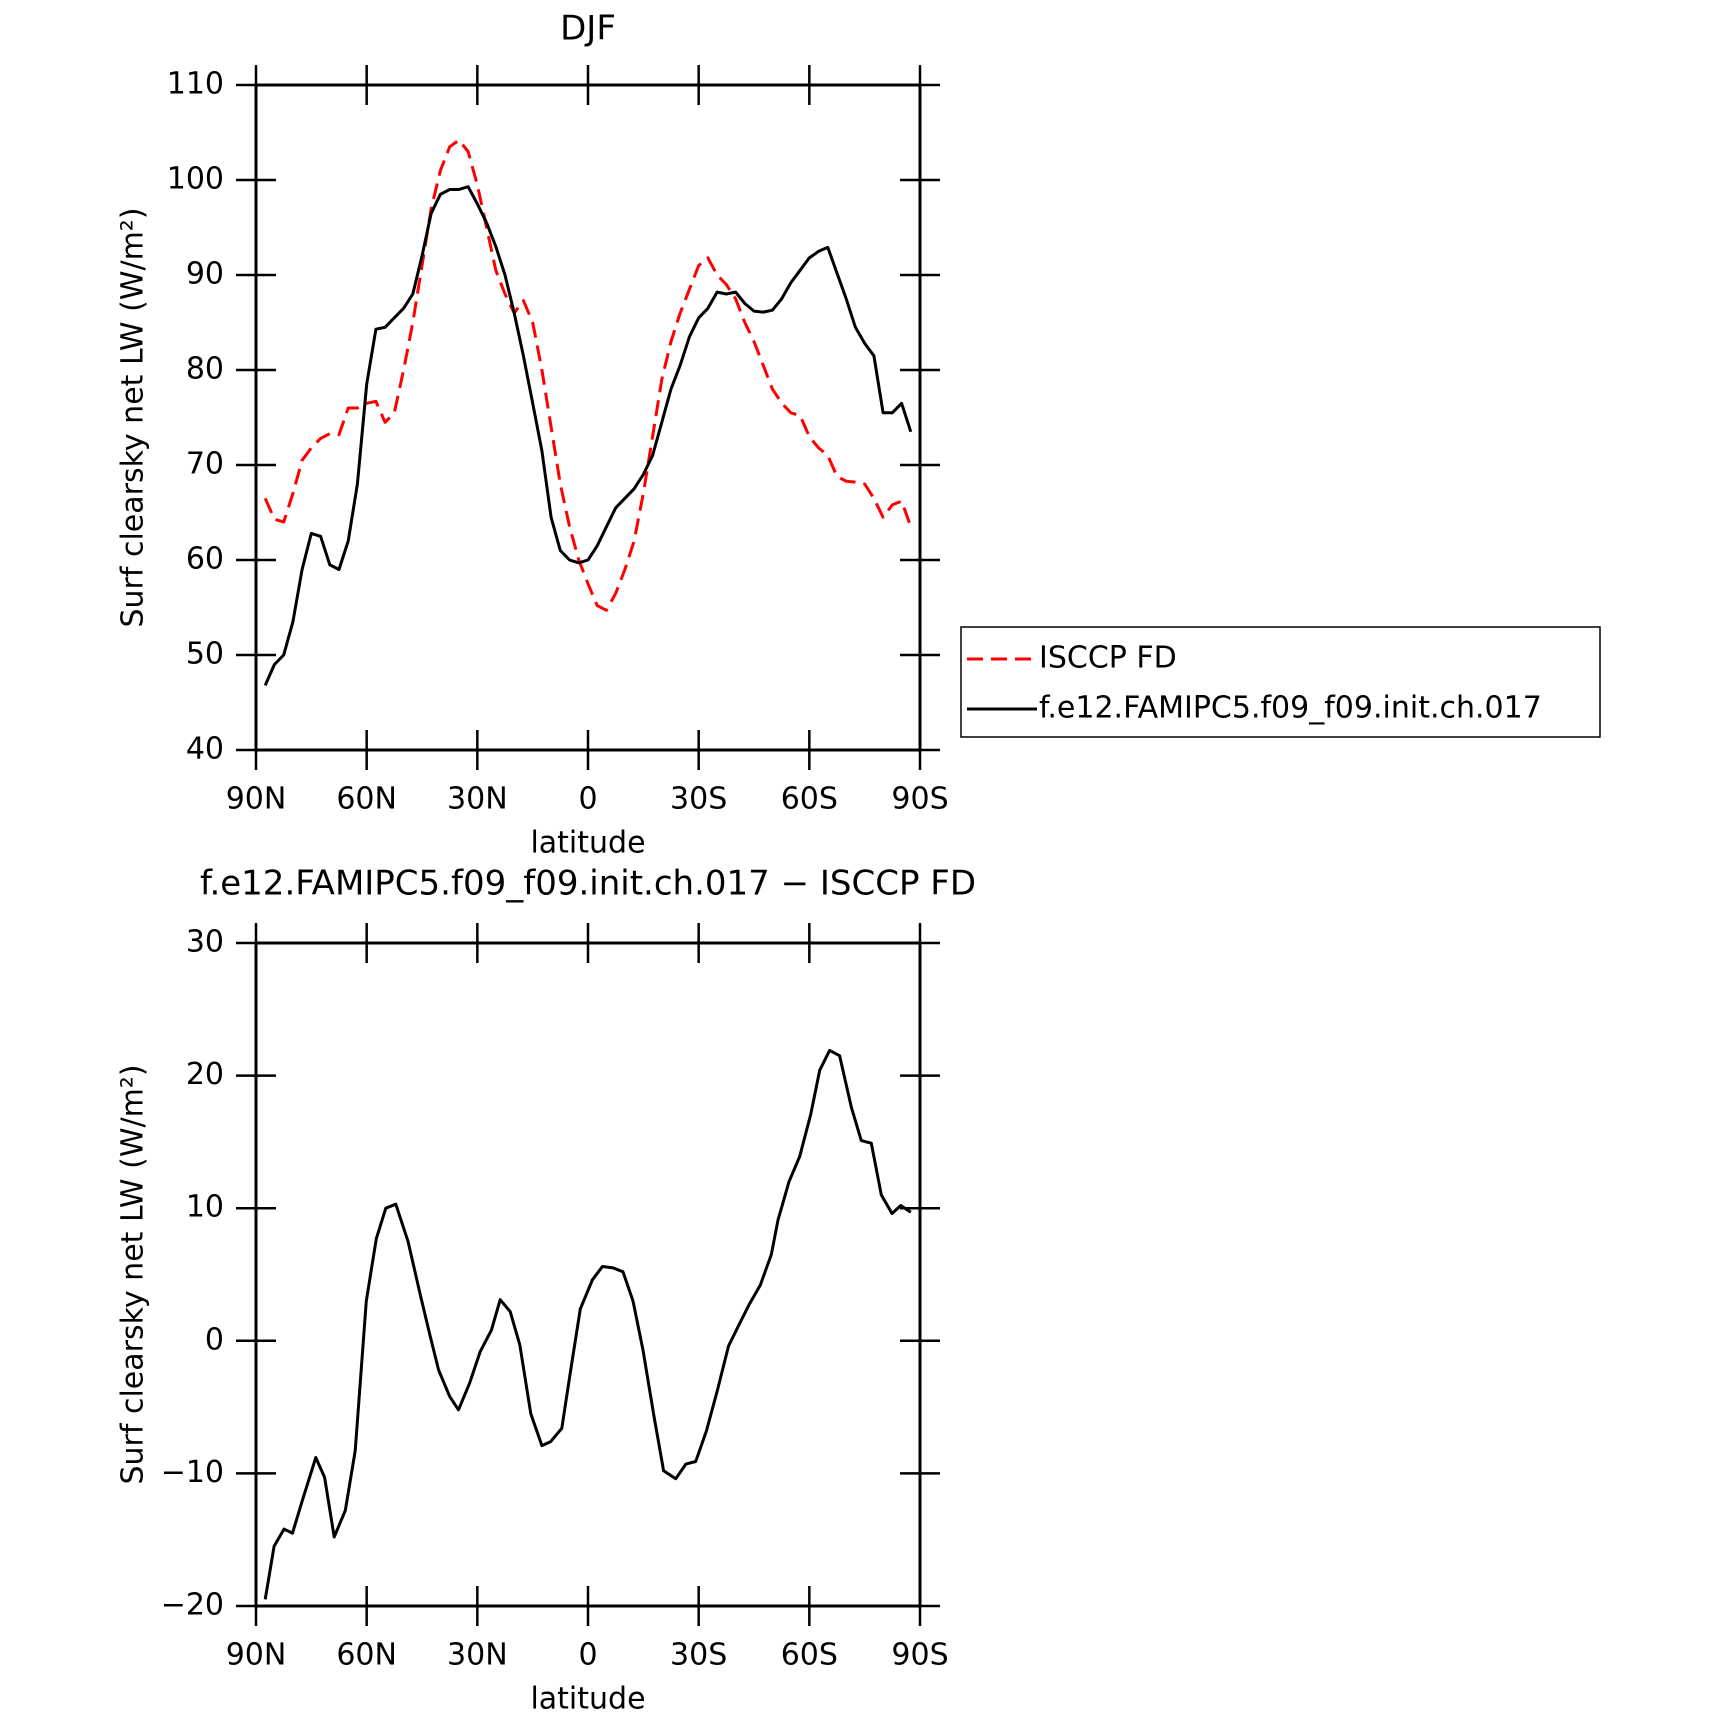  Describe the element at coordinates (195, 84) in the screenshot. I see `y-tick-label: 110` at that location.